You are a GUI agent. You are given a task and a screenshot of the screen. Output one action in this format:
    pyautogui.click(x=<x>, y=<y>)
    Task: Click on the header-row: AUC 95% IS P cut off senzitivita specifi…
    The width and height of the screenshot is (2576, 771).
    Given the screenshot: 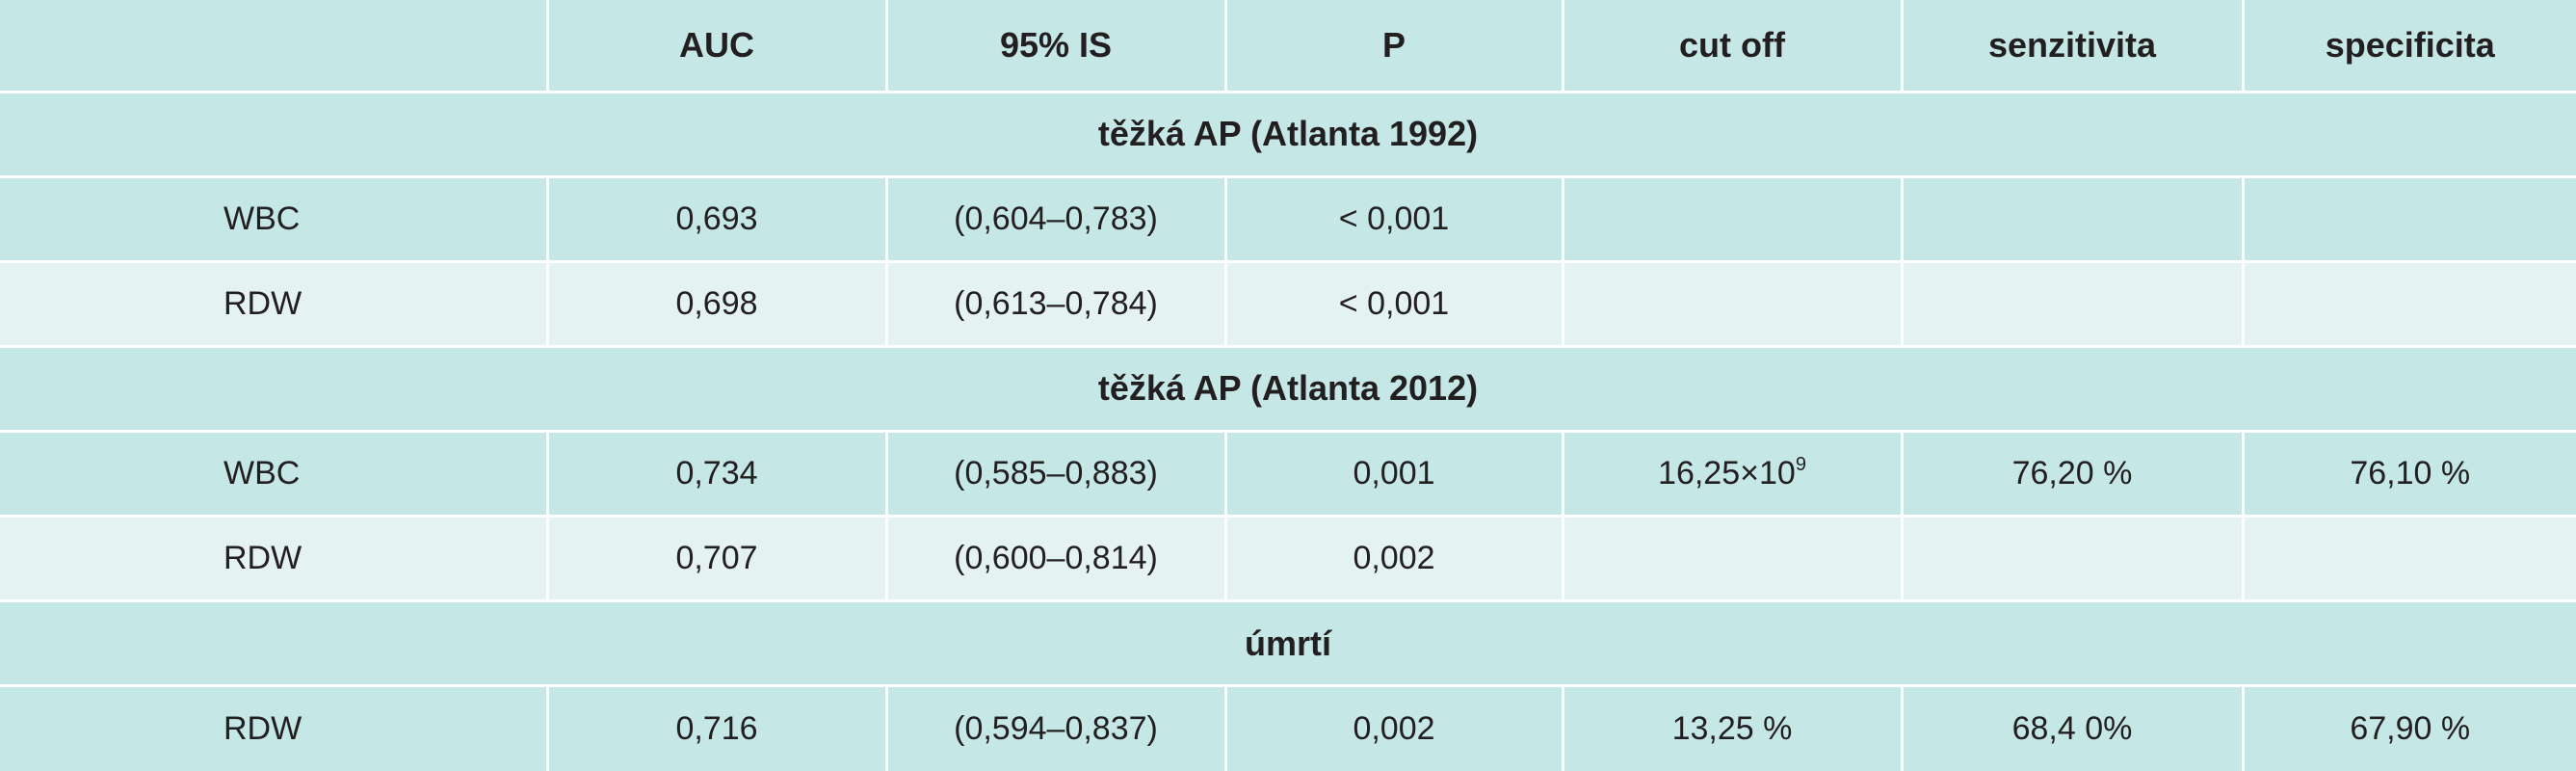 What is the action you would take?
    pyautogui.click(x=1288, y=47)
    